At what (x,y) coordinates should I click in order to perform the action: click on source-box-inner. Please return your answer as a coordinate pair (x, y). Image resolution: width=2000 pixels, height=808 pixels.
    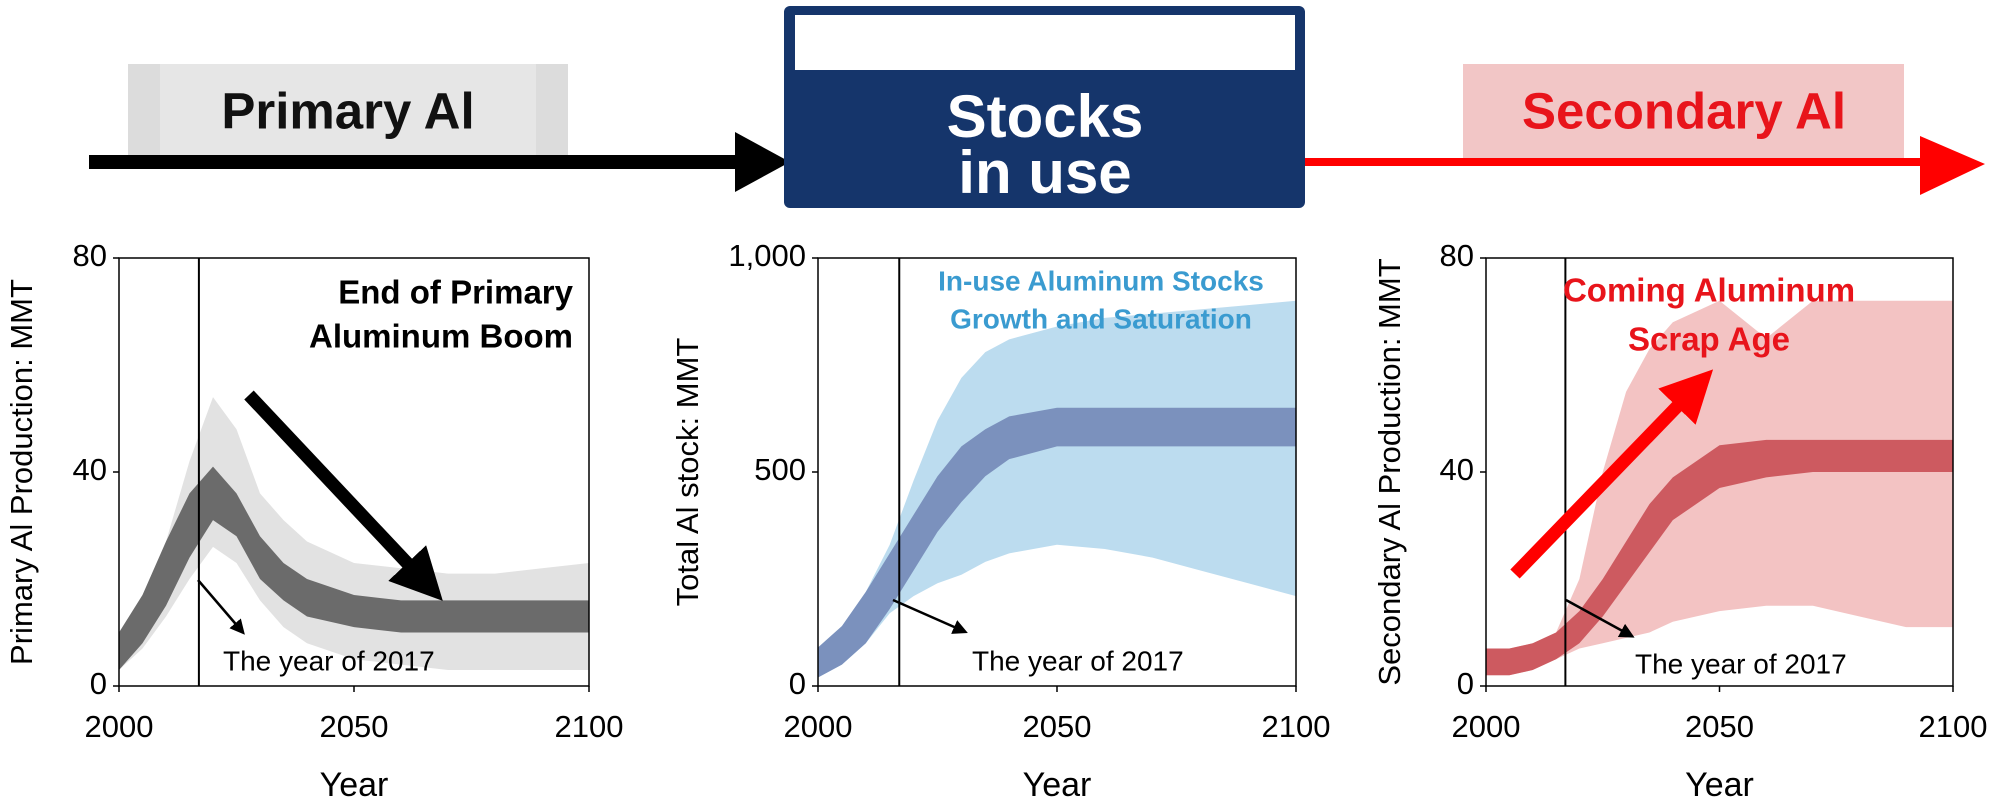
    Looking at the image, I should click on (348, 110).